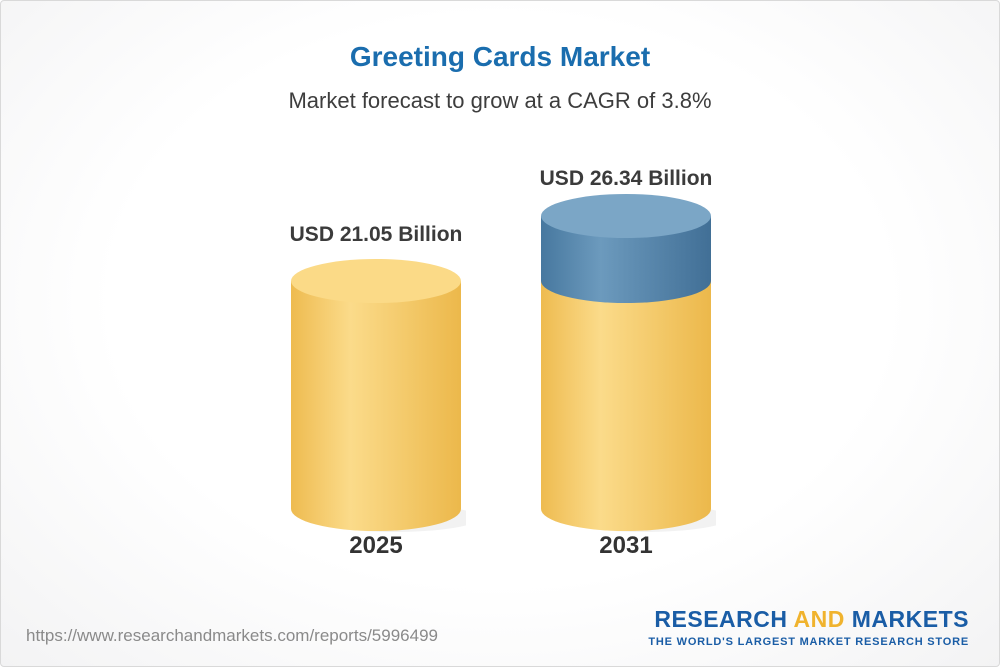  What do you see at coordinates (500, 56) in the screenshot?
I see `chart-title: Greeting Cards Market` at bounding box center [500, 56].